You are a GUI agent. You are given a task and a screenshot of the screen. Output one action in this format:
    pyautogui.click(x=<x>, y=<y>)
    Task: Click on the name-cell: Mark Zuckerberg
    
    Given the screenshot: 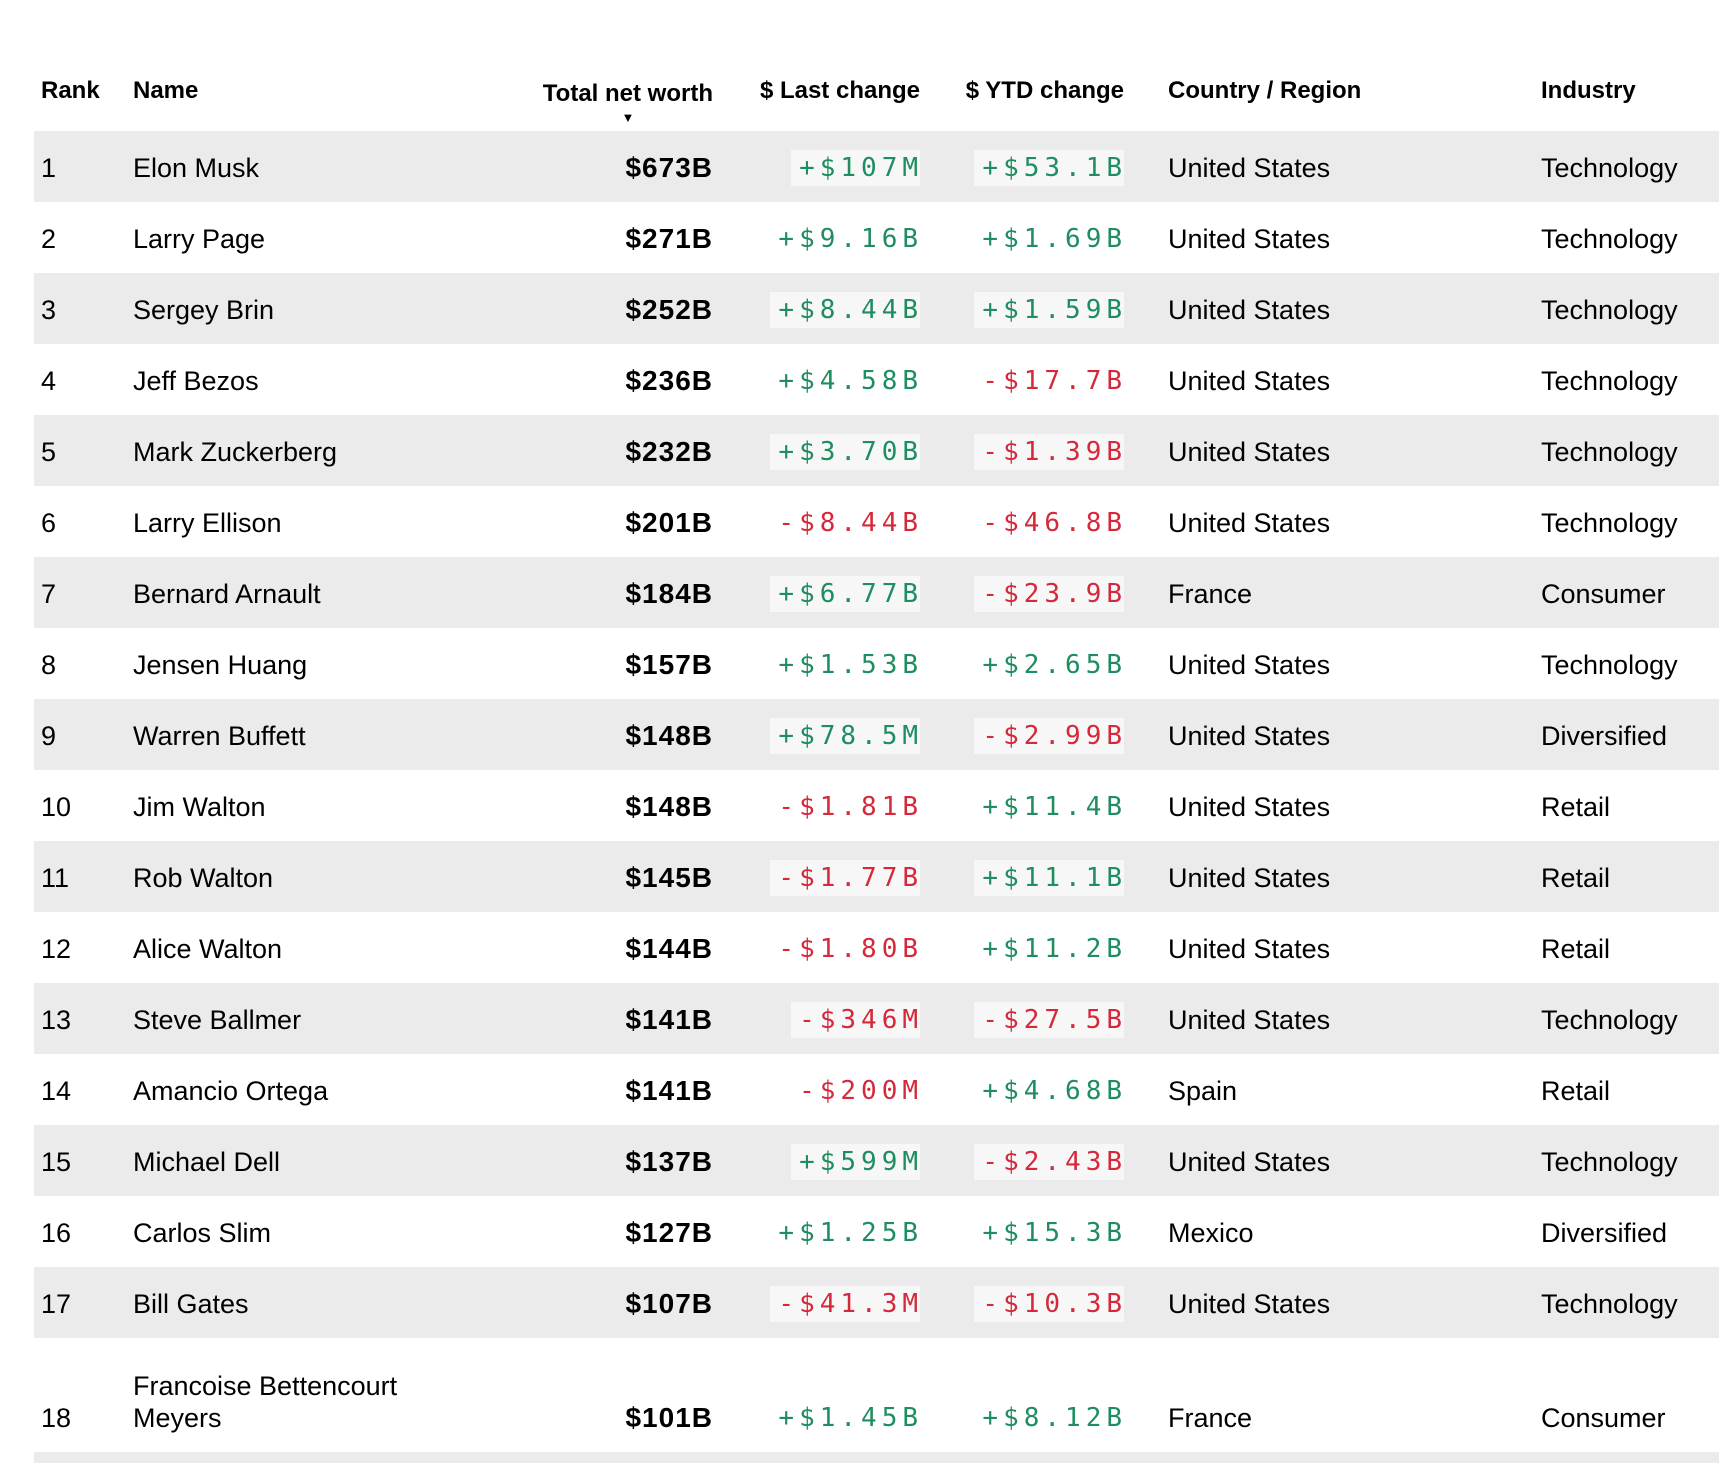 What is the action you would take?
    pyautogui.click(x=278, y=450)
    